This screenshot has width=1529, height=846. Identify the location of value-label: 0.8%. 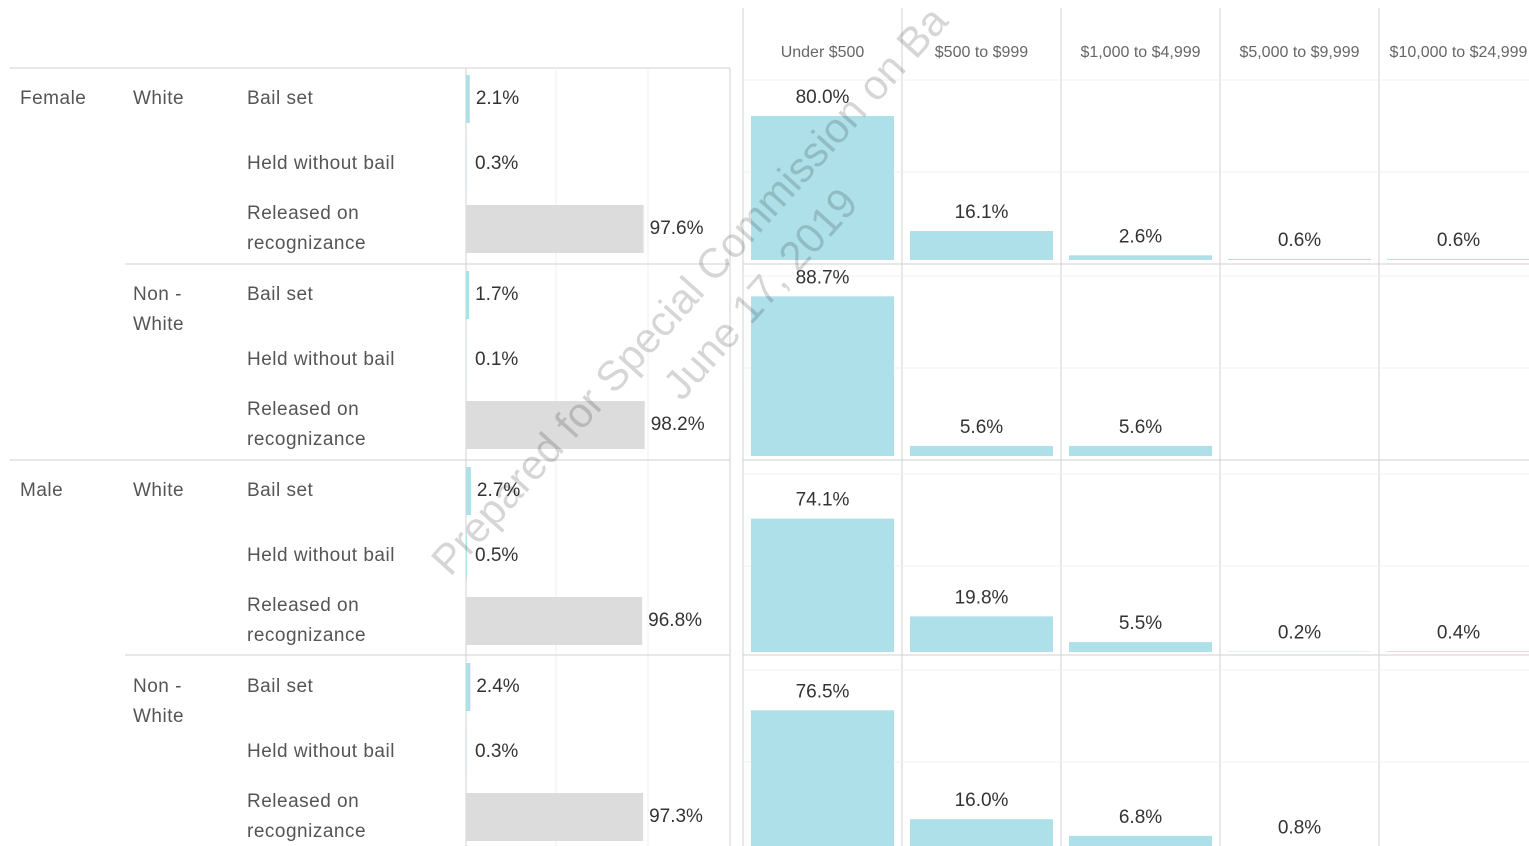
(1299, 828).